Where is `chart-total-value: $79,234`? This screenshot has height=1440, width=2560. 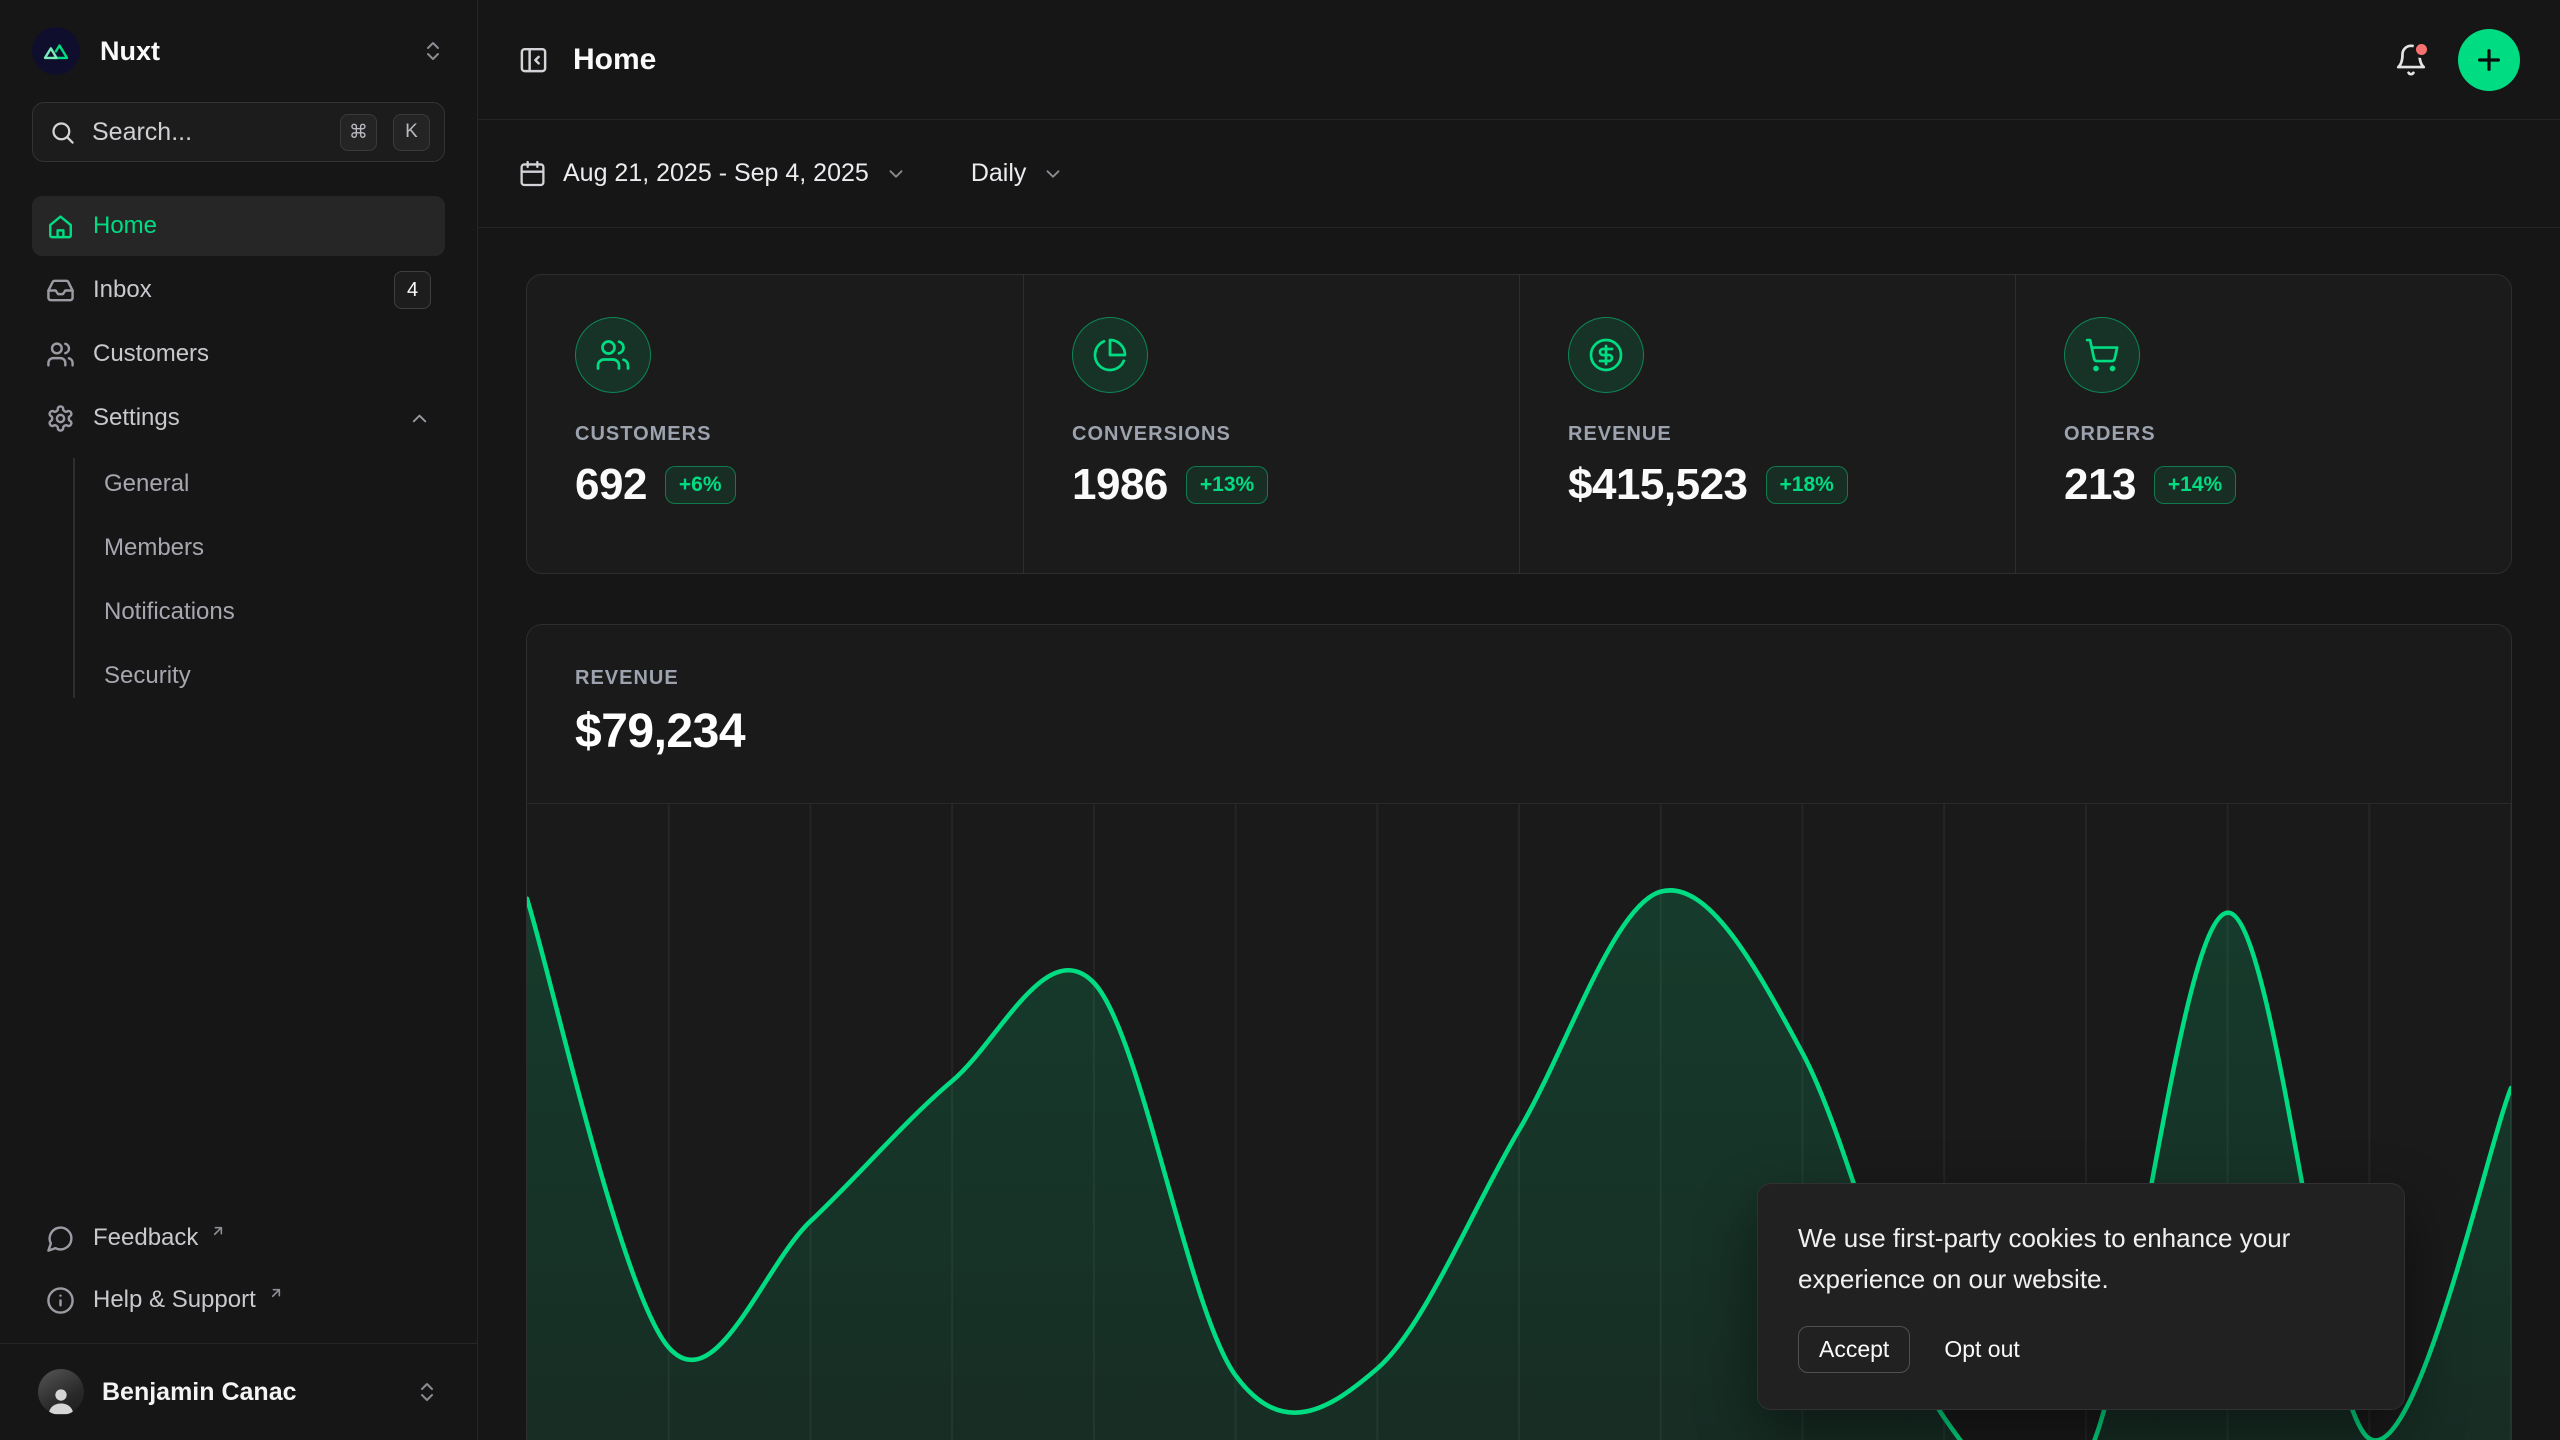 chart-total-value: $79,234 is located at coordinates (660, 731).